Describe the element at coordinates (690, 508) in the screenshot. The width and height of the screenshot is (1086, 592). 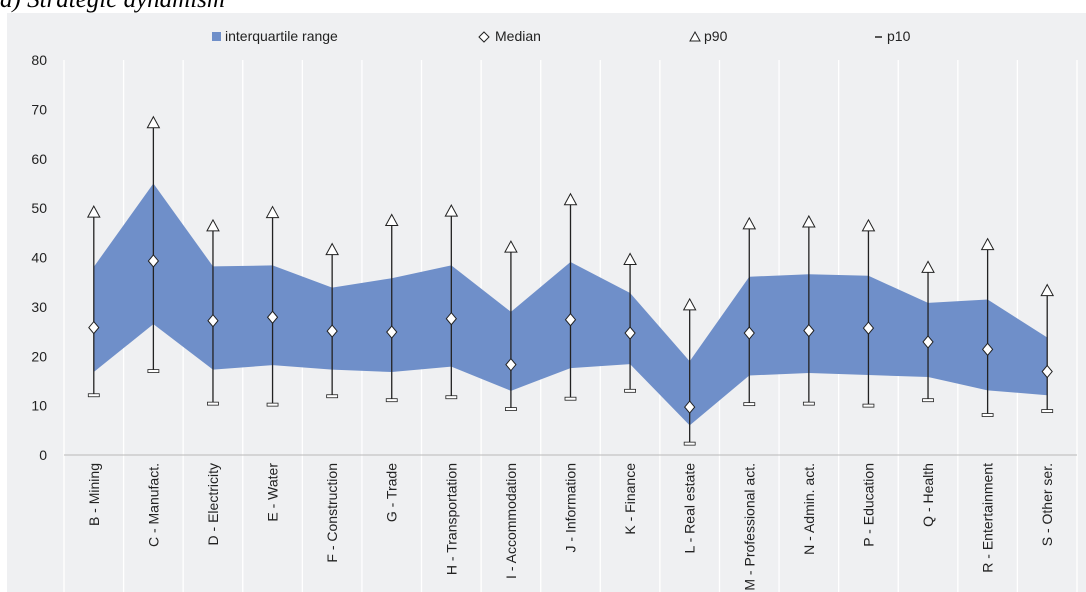
I see `x-tick-label: L - Real estate` at that location.